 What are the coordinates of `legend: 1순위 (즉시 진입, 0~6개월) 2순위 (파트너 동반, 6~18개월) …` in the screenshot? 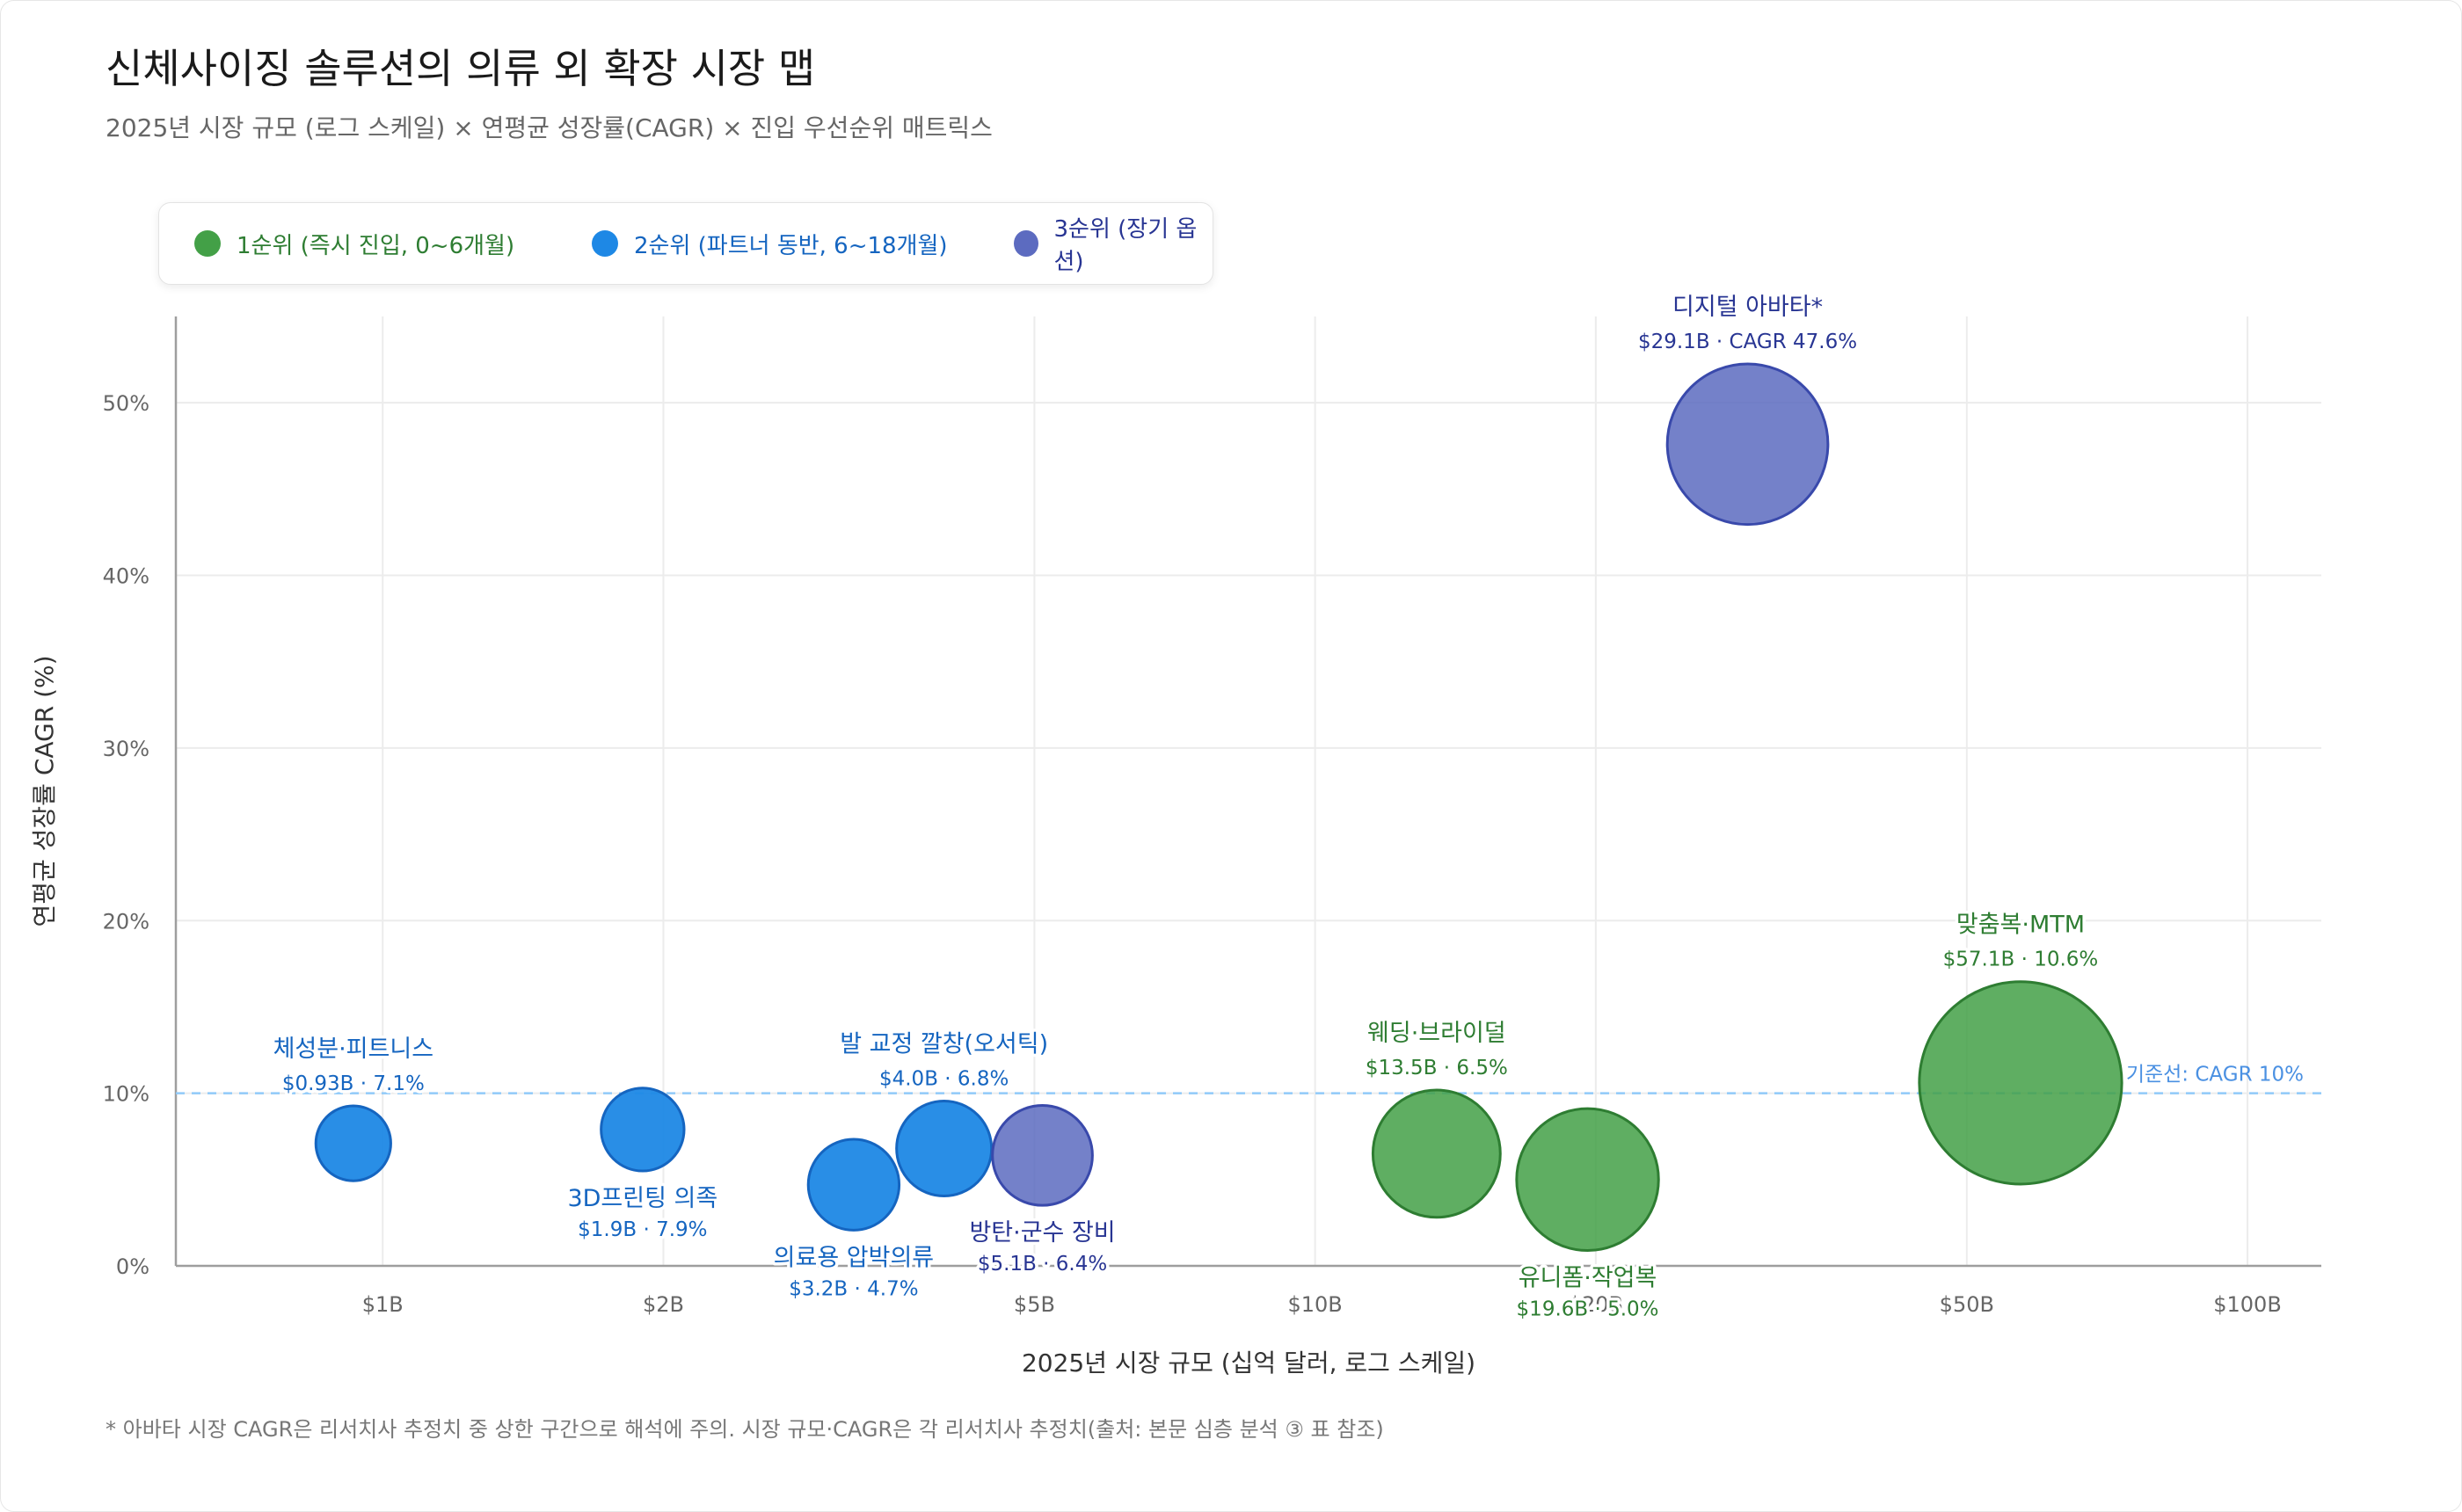 It's located at (685, 244).